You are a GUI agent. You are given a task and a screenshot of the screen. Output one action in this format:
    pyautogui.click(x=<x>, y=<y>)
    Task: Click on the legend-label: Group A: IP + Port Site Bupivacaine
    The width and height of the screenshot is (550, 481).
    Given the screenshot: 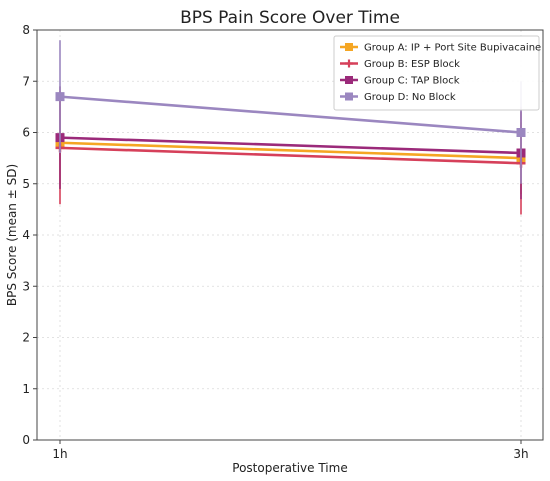 What is the action you would take?
    pyautogui.click(x=452, y=48)
    